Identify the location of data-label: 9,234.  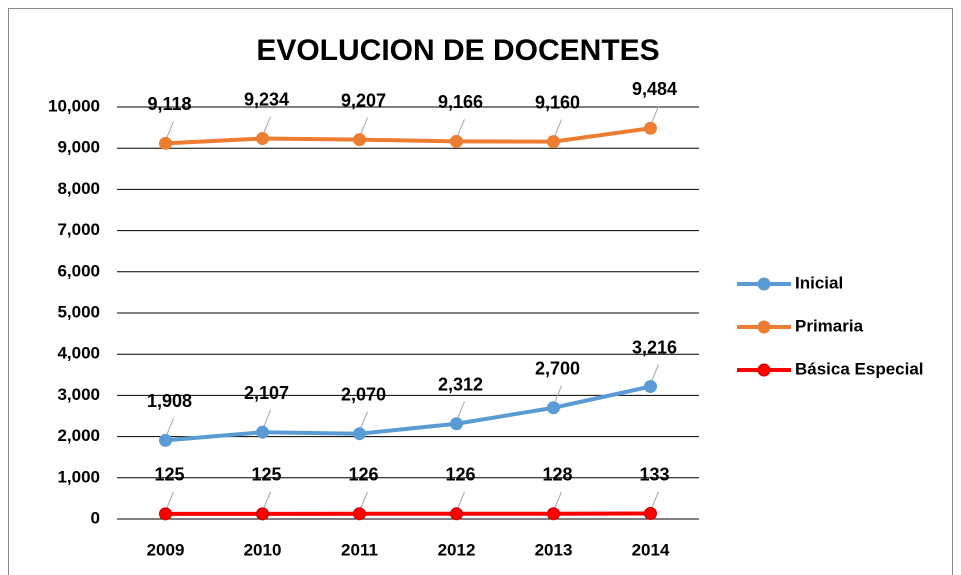
(266, 99).